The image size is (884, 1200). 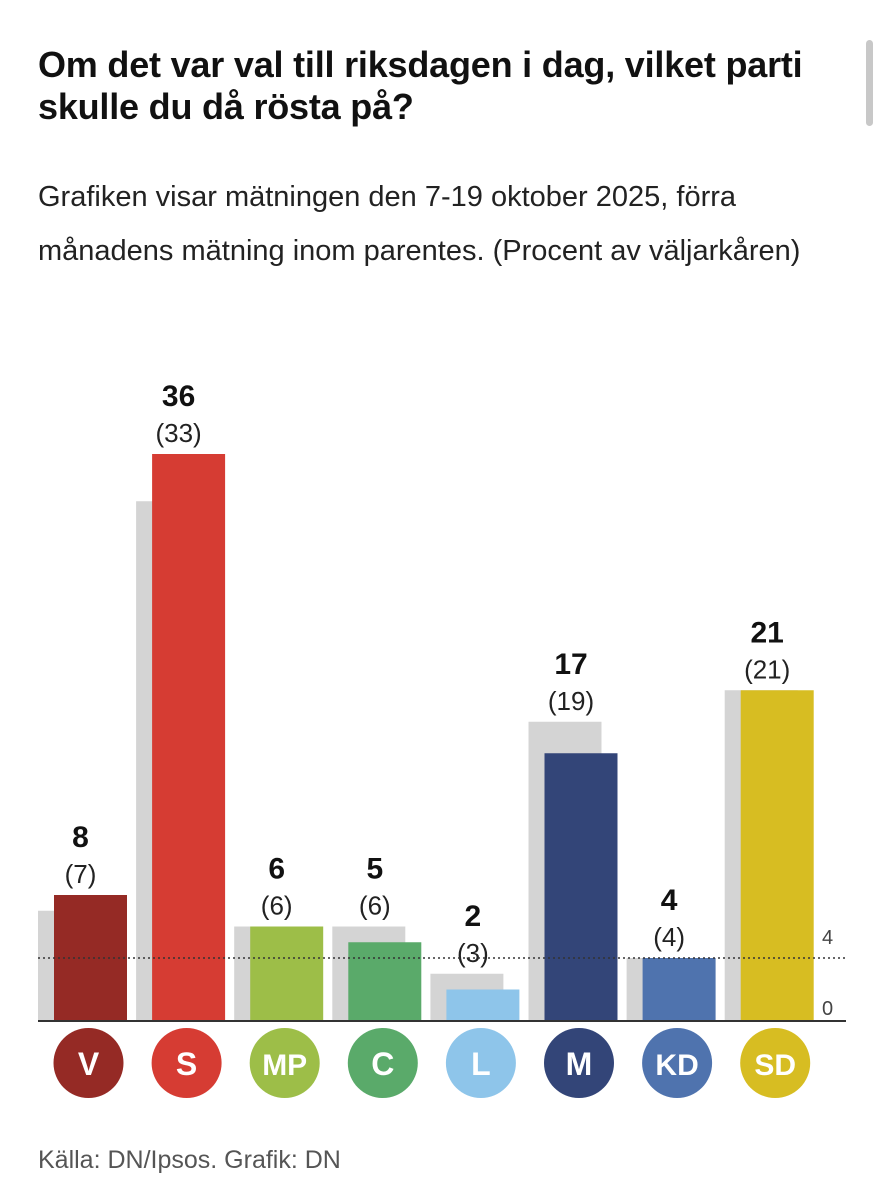 I want to click on bar-current-l, so click(x=483, y=1005).